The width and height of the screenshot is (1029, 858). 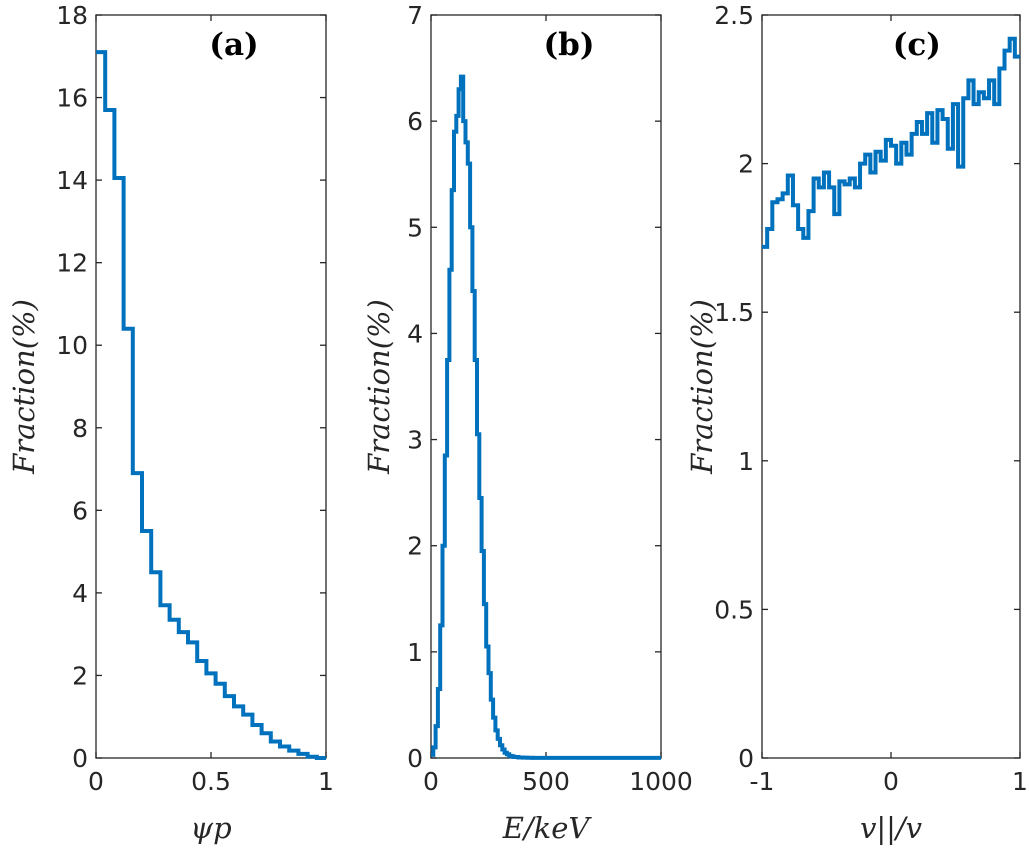 I want to click on y-tick-label: 18, so click(x=72, y=15).